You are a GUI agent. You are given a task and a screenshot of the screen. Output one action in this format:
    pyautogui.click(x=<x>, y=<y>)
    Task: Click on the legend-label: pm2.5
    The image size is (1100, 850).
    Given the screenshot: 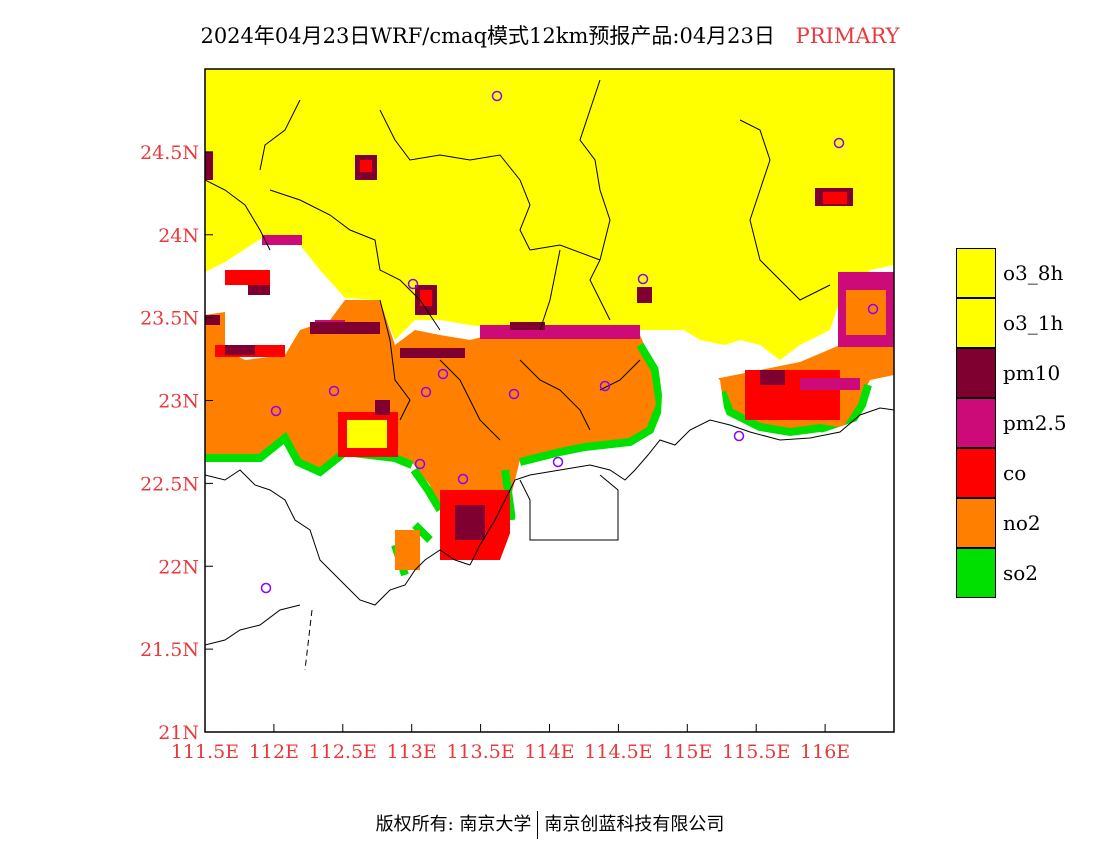 What is the action you would take?
    pyautogui.click(x=1035, y=423)
    